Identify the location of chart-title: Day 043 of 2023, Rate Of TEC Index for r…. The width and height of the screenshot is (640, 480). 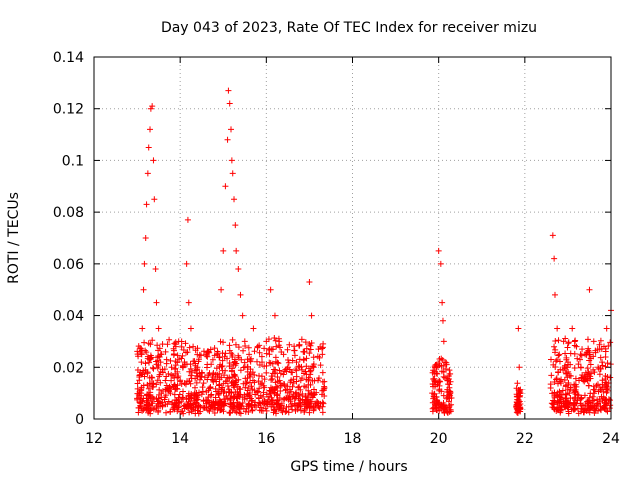
(349, 28).